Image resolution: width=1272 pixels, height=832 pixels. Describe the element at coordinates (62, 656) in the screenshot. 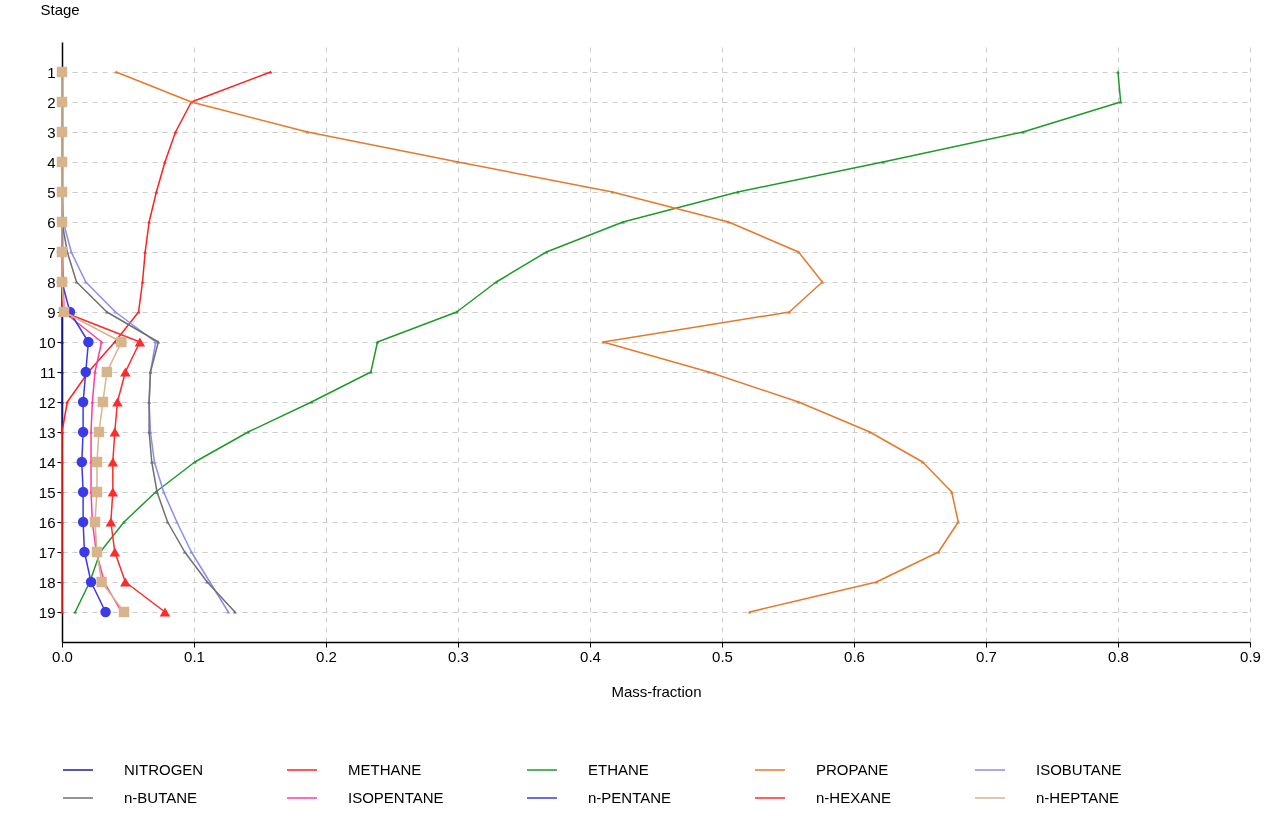

I see `x-tick-label: 0.0` at that location.